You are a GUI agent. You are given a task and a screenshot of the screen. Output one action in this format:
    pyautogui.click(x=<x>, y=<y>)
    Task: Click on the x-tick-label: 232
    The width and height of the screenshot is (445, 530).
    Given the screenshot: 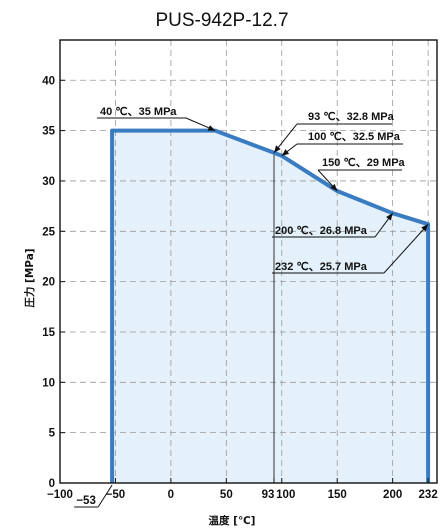 What is the action you would take?
    pyautogui.click(x=428, y=495)
    